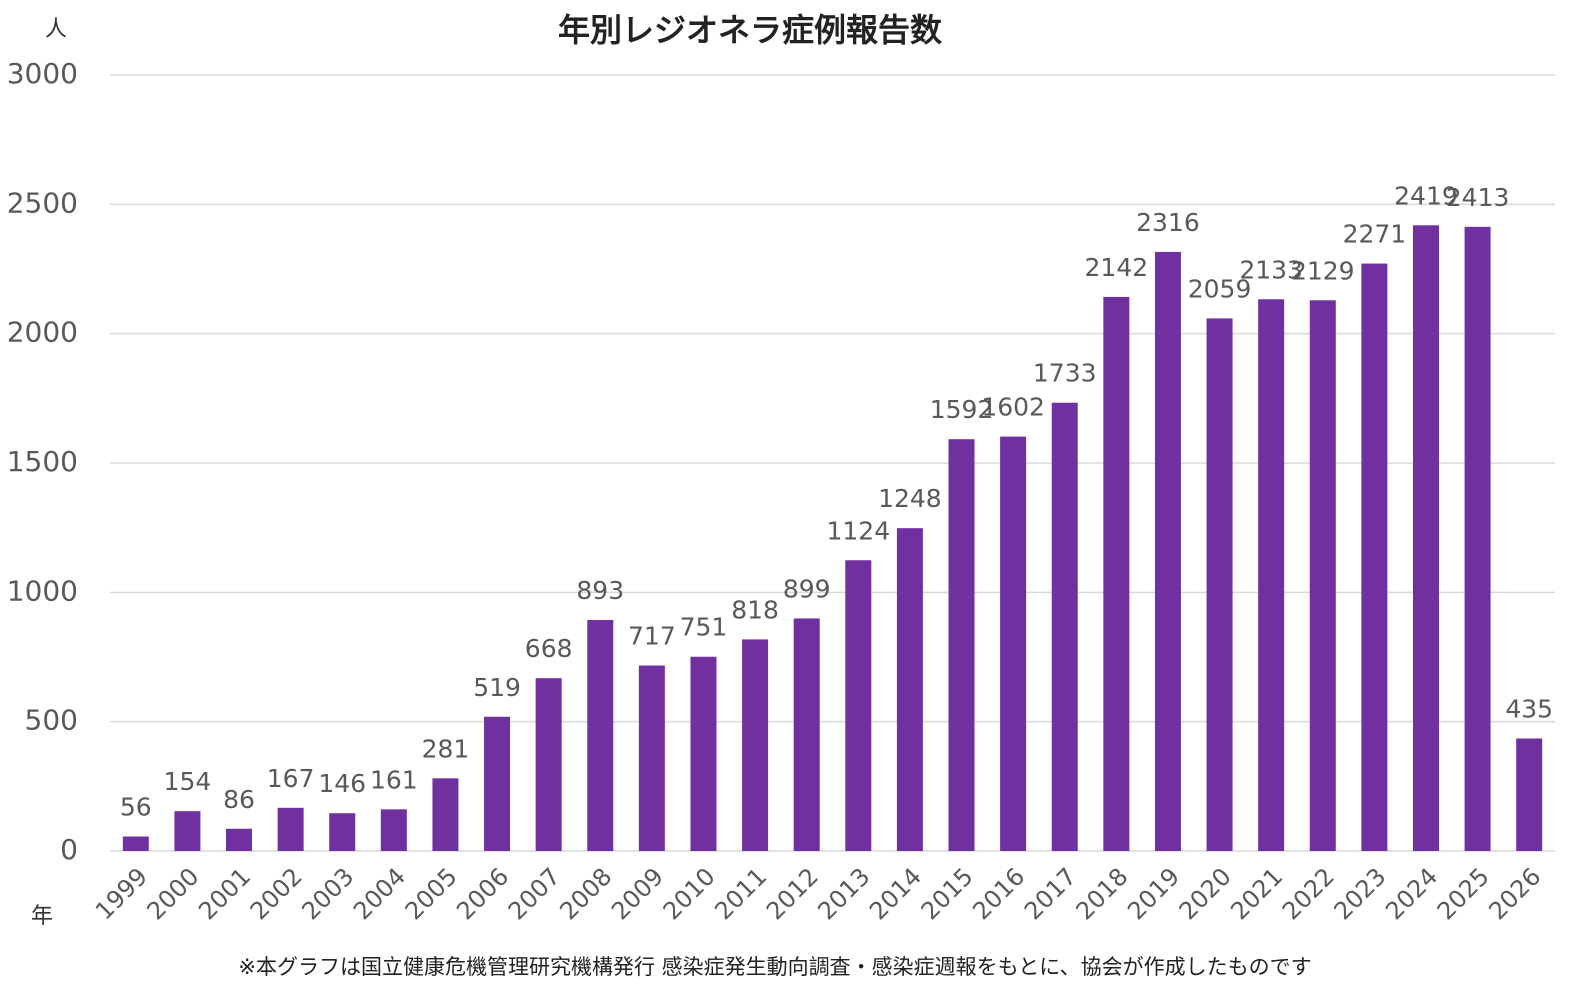 Image resolution: width=1571 pixels, height=992 pixels. What do you see at coordinates (1013, 407) in the screenshot?
I see `data-label: 1602` at bounding box center [1013, 407].